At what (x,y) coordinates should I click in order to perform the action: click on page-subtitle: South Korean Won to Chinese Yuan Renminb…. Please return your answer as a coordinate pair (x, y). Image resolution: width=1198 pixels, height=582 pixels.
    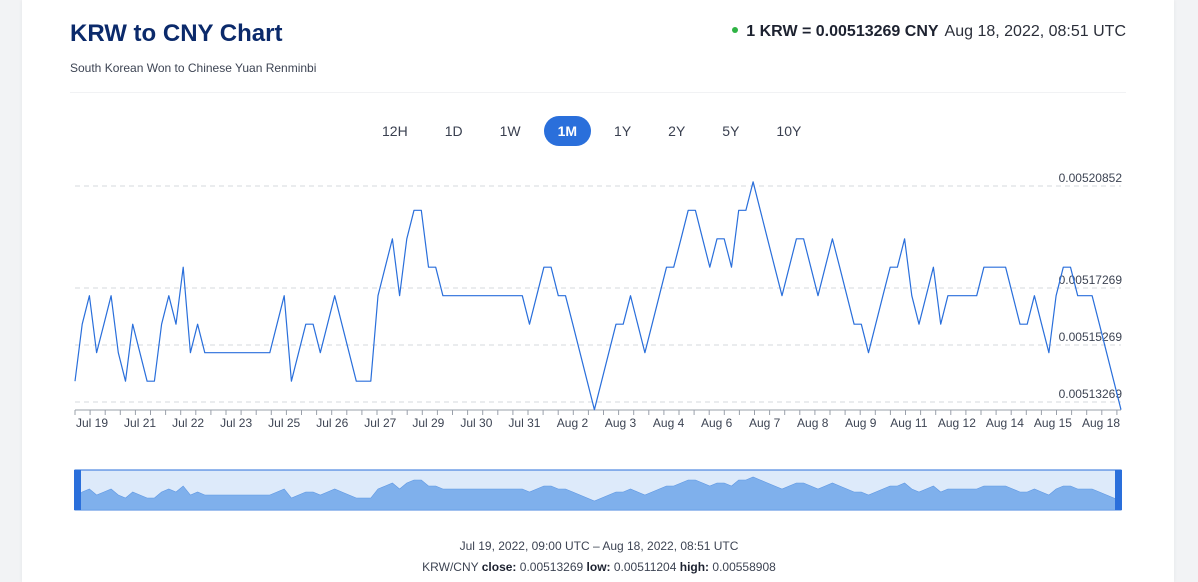
    Looking at the image, I should click on (193, 68).